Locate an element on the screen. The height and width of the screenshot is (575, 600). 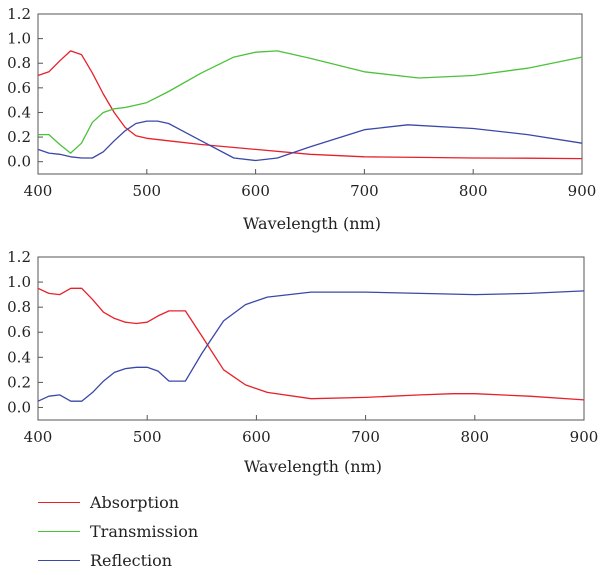
legend-item-transmission: Transmission is located at coordinates (118, 531).